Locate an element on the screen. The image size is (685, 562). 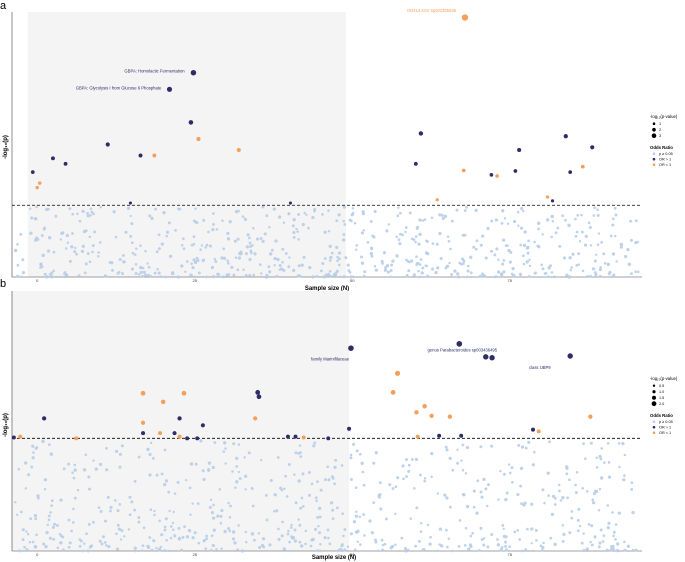
legend-color-title: Odds Ratio is located at coordinates (661, 415).